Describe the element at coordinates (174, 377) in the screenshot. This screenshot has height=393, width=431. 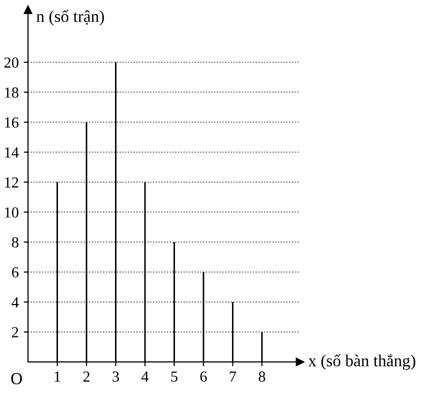
I see `x-tick-label: 5` at that location.